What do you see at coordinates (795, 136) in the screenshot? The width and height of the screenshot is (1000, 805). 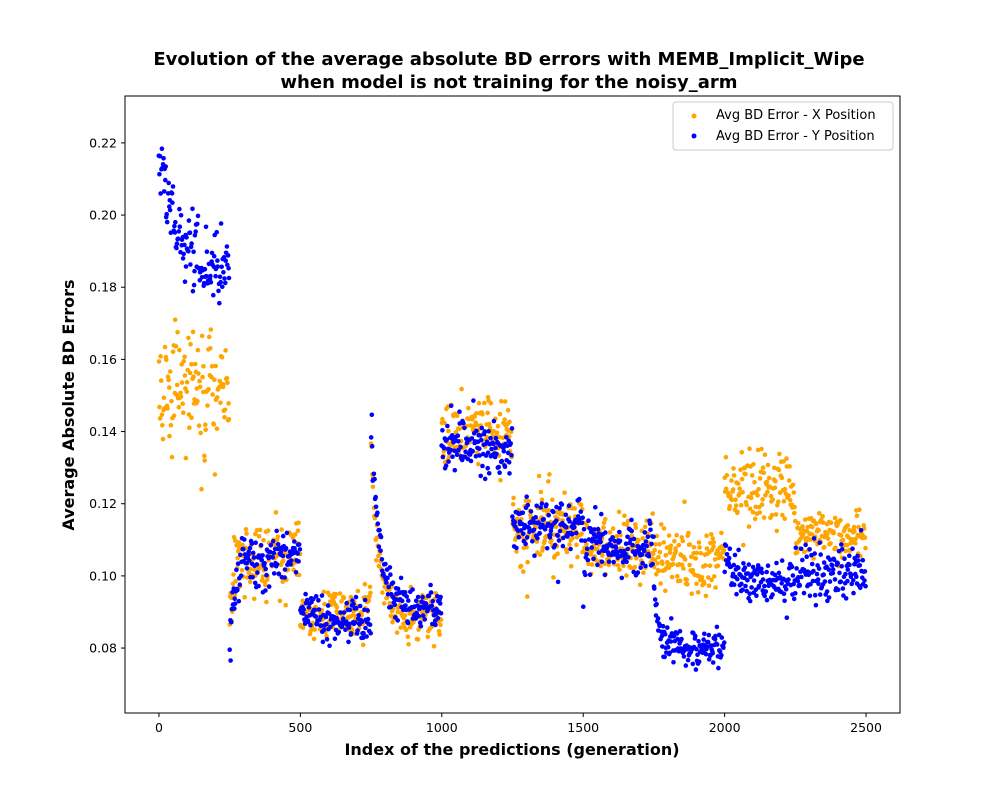 I see `legend-label-y-position: Avg BD Error - Y Position` at bounding box center [795, 136].